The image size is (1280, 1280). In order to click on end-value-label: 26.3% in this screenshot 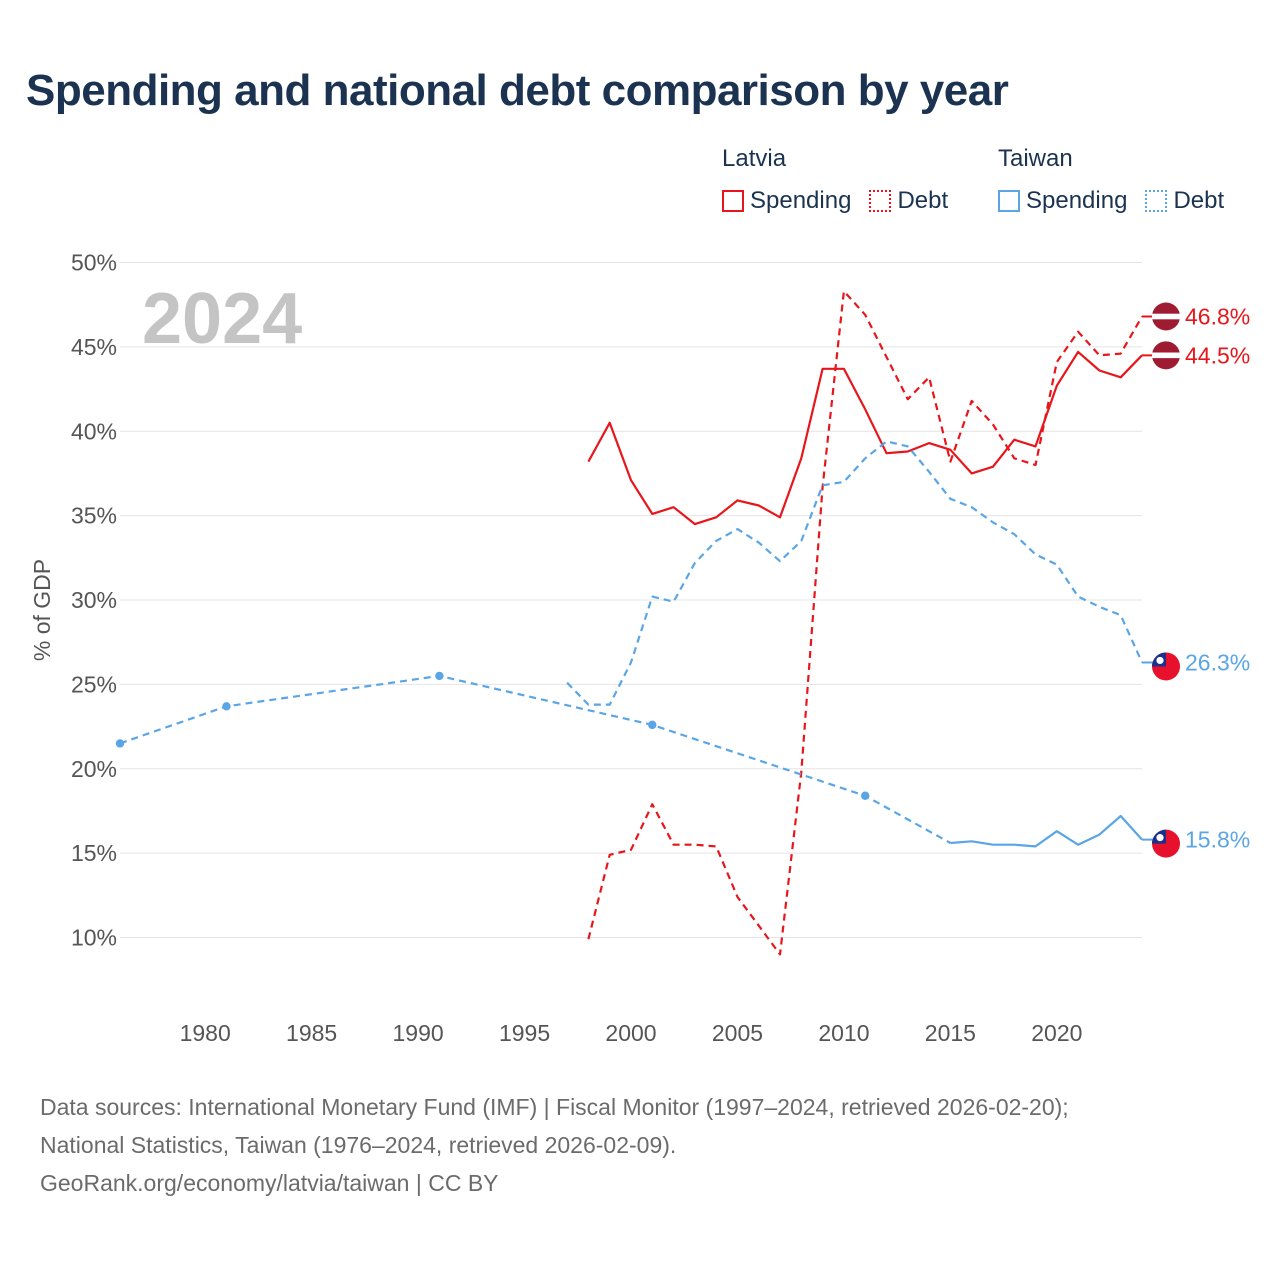, I will do `click(1217, 662)`.